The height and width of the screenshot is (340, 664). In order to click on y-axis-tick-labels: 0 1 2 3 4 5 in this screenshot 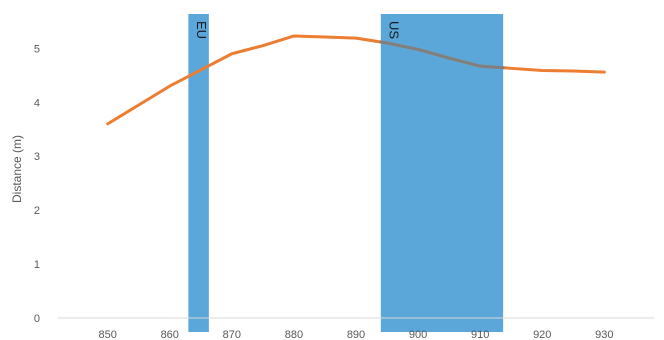, I will do `click(37, 184)`.